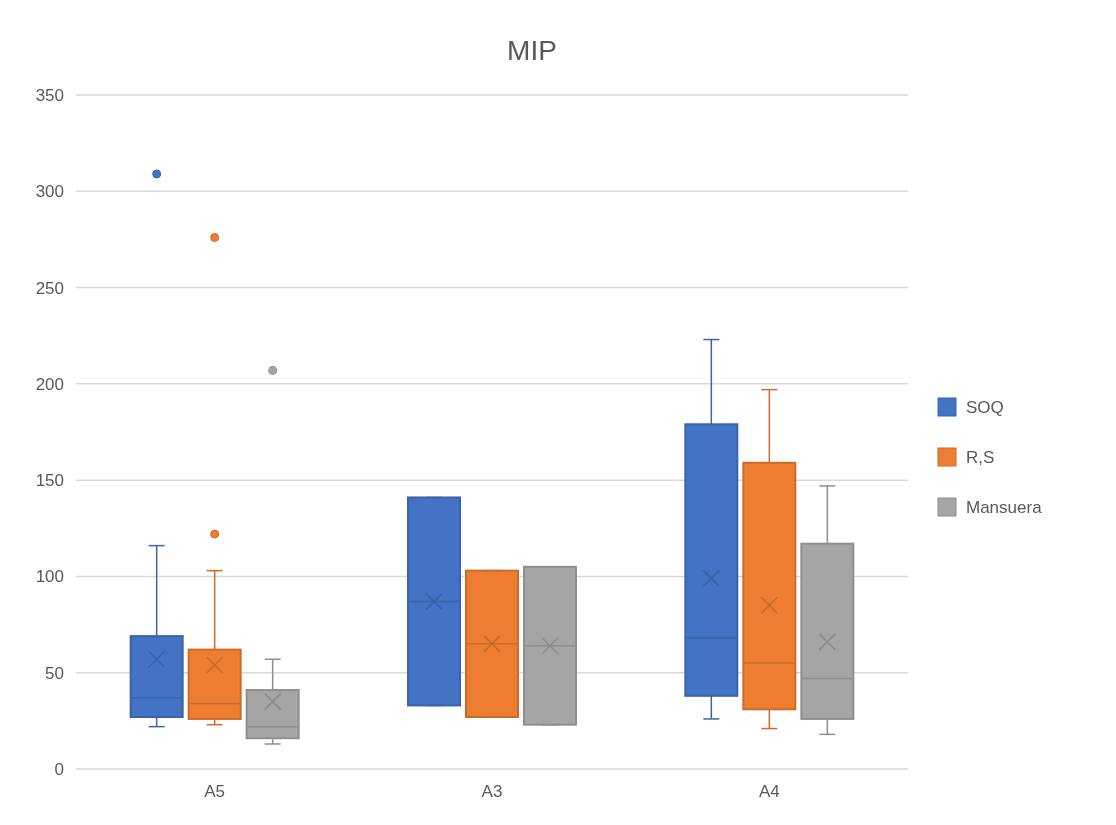  Describe the element at coordinates (492, 791) in the screenshot. I see `x-tick-label: A3` at that location.